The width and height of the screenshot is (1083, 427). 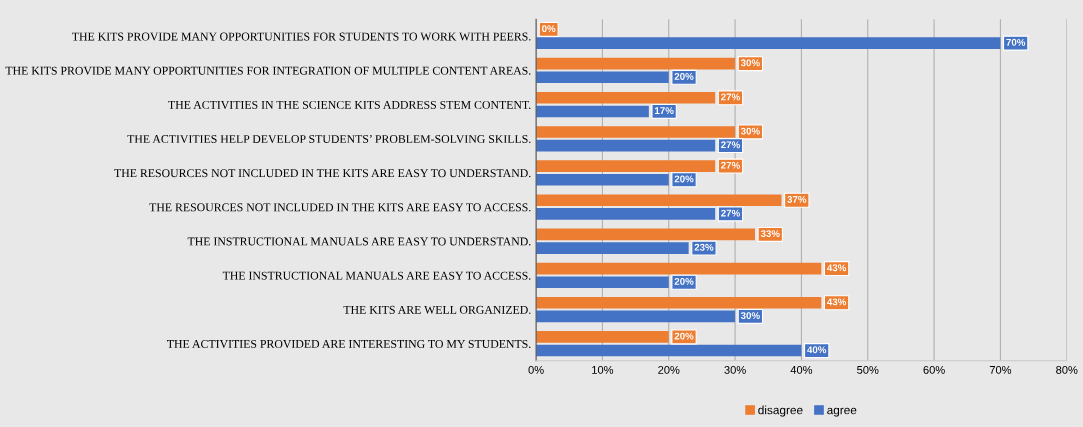 What do you see at coordinates (359, 241) in the screenshot?
I see `y-tick-label: THE INSTRUCTIONAL MANUALS ARE EASY TO UNDERSTAND.` at bounding box center [359, 241].